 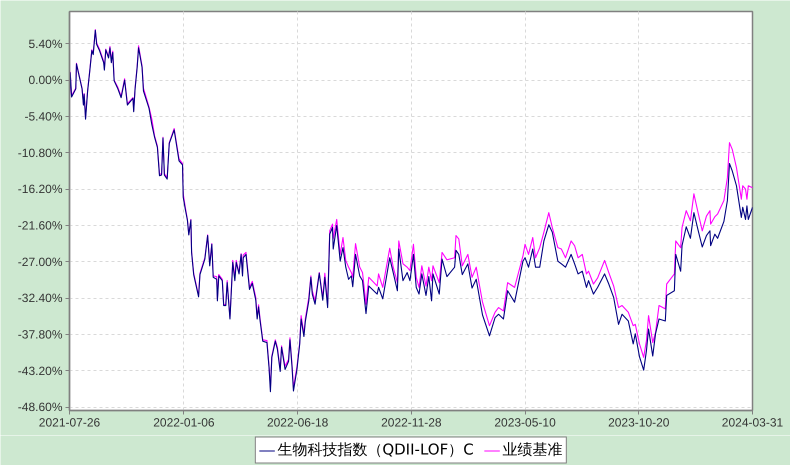 What do you see at coordinates (40, 189) in the screenshot?
I see `y-tick-label: -16.20%` at bounding box center [40, 189].